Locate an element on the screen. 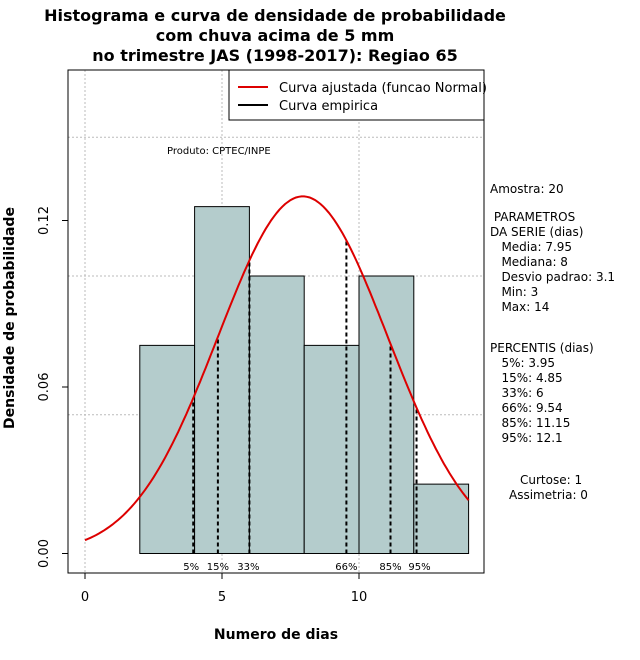  percentile-label: 15% is located at coordinates (218, 567).